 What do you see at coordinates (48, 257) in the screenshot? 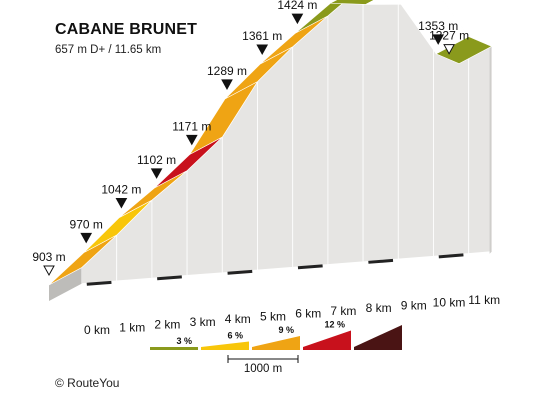
I see `elevation-label: 903 m` at bounding box center [48, 257].